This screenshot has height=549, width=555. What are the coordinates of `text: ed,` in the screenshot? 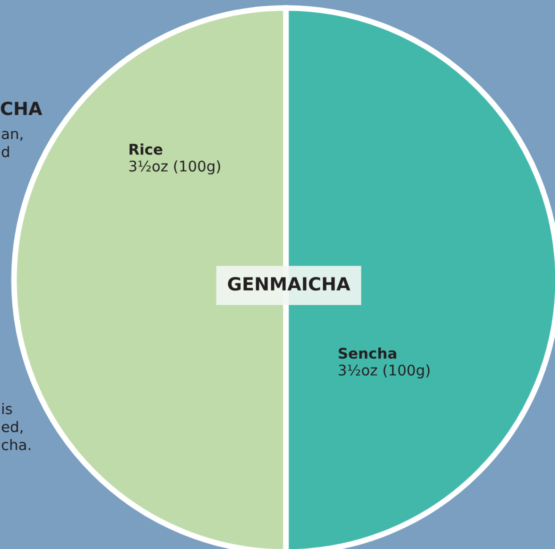 It's located at (12, 427).